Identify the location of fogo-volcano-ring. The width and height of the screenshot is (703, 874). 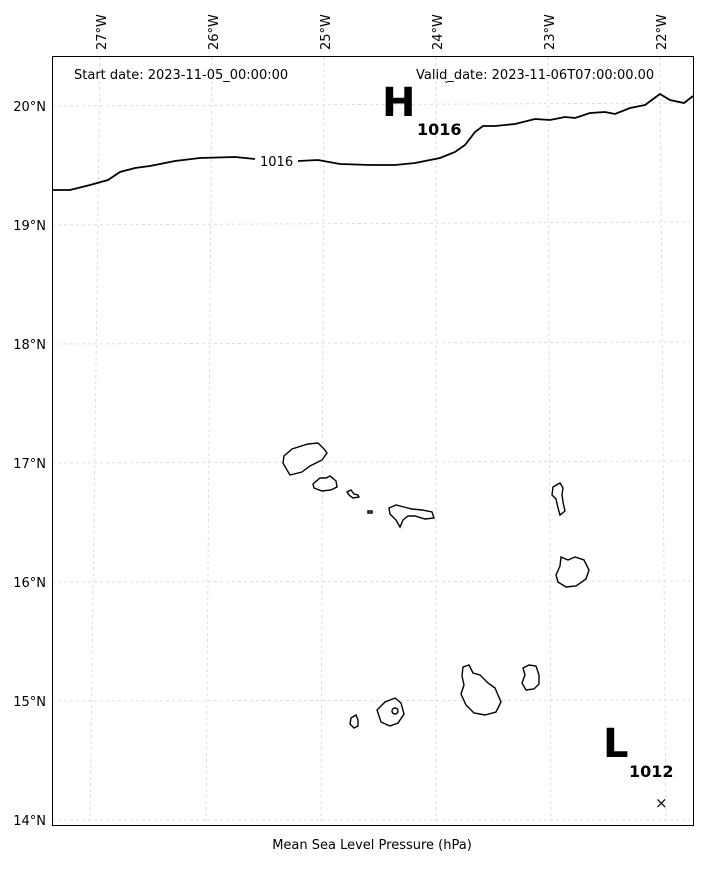
(395, 711).